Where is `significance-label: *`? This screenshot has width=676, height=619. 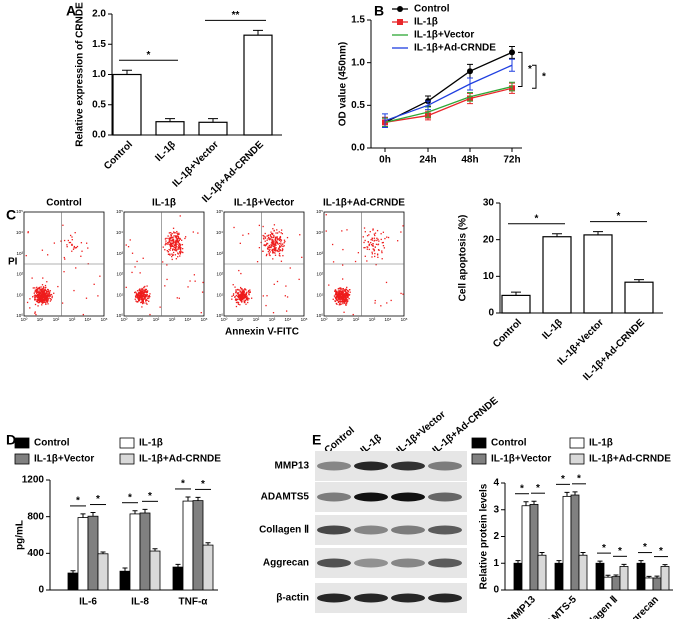 significance-label: * is located at coordinates (530, 69).